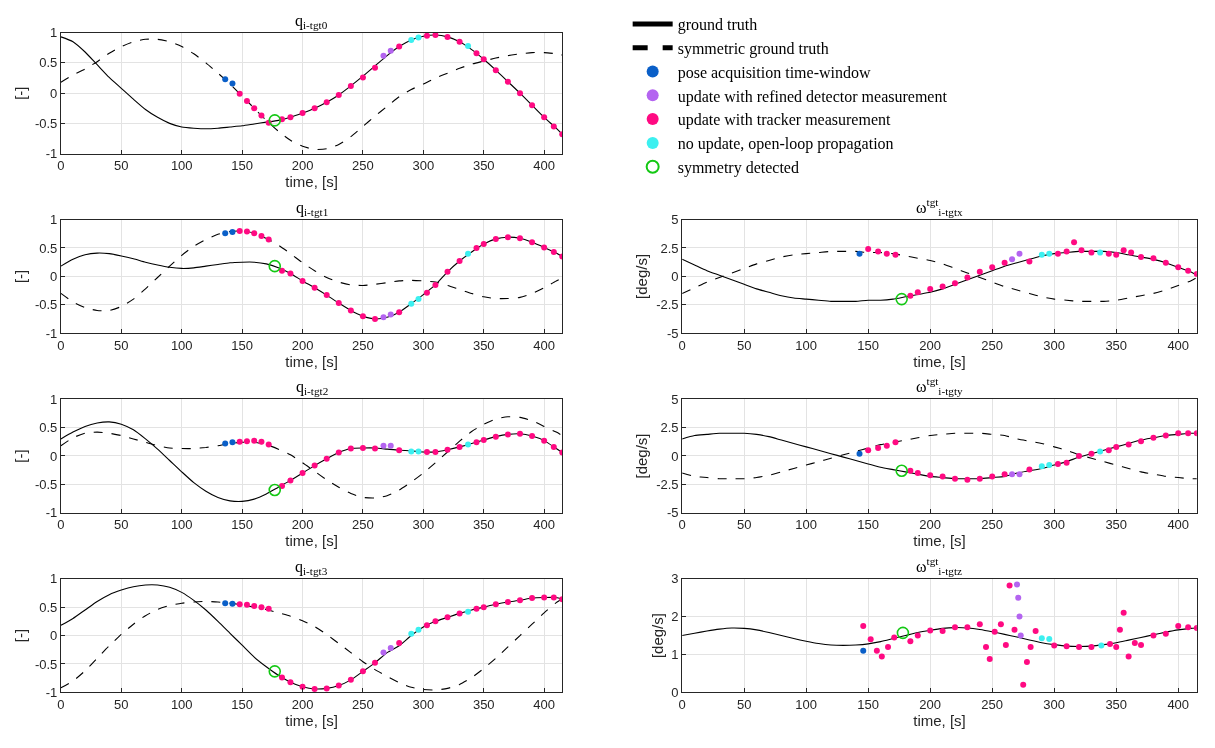 The image size is (1215, 748). Describe the element at coordinates (784, 120) in the screenshot. I see `legend-label: update with tracker measurement` at that location.